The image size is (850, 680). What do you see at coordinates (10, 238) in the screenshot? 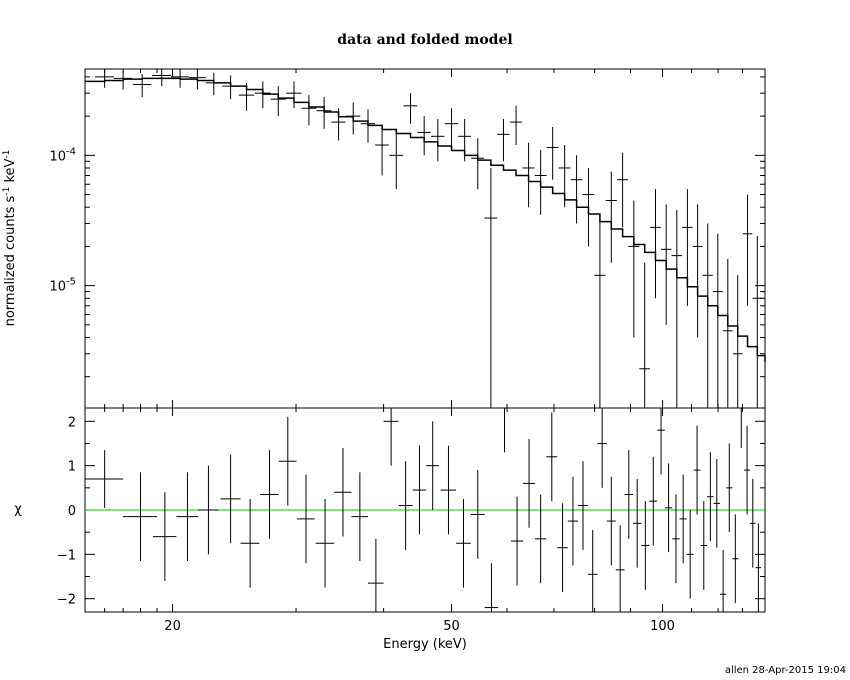
I see `spectrum-y-axis-label: normalized counts s-1 keV-1` at bounding box center [10, 238].